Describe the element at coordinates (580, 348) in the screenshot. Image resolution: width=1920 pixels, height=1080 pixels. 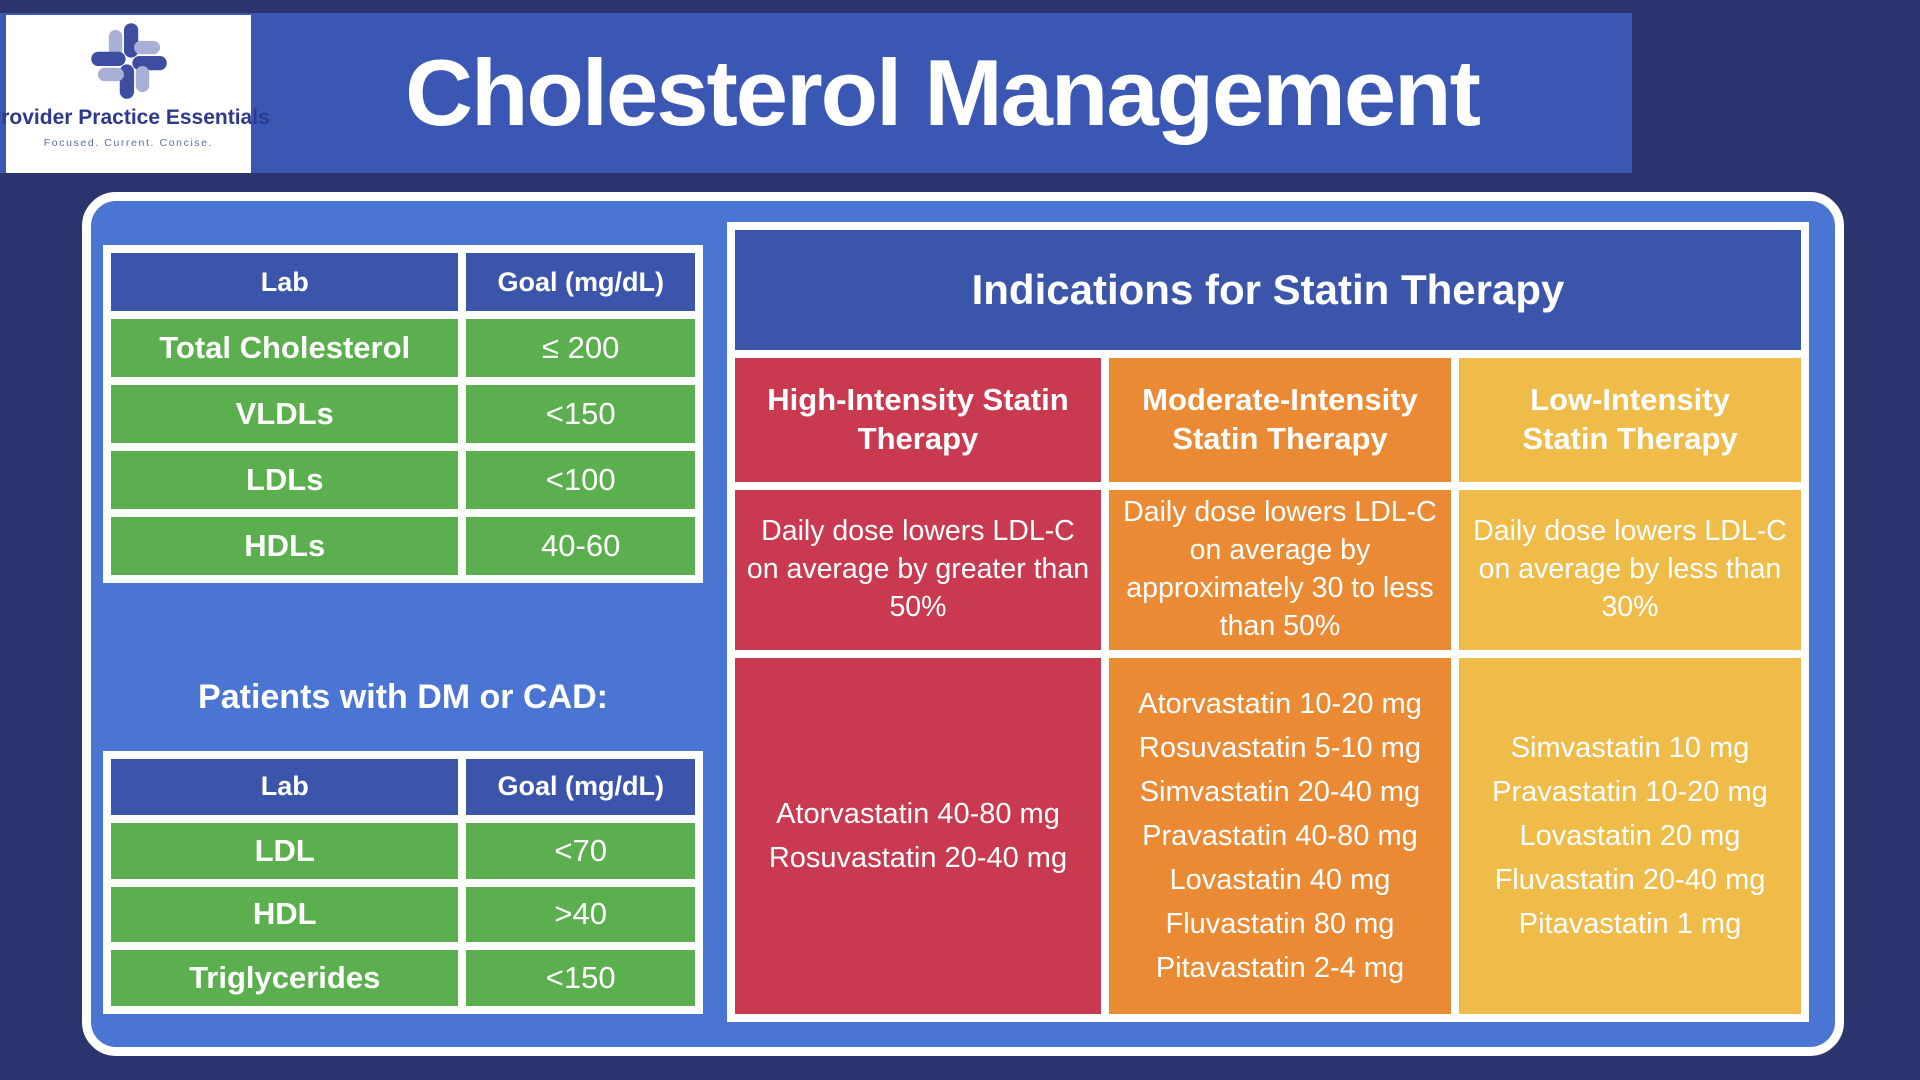
I see `goal-cell: ≤ 200` at that location.